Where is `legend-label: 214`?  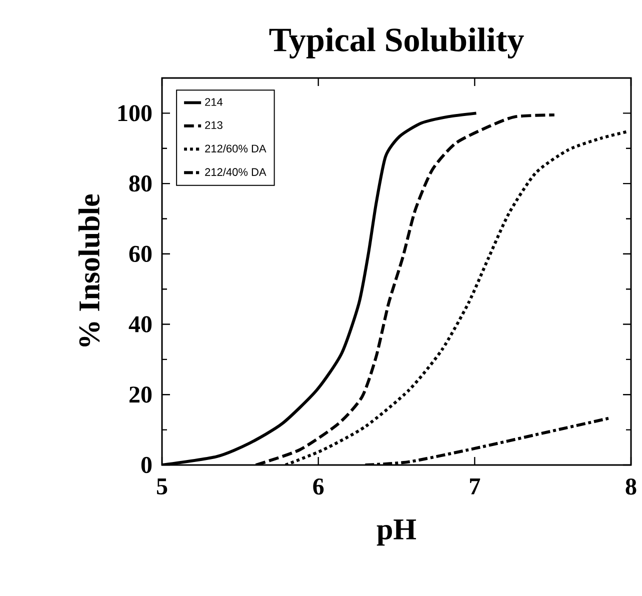
legend-label: 214 is located at coordinates (214, 102).